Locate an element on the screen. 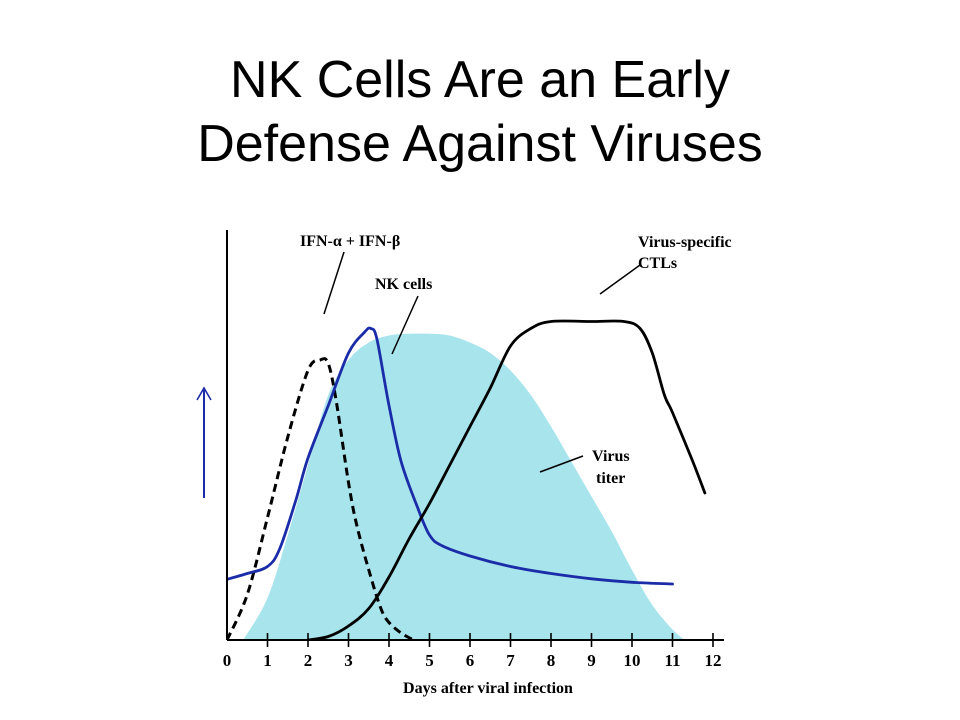 Image resolution: width=960 pixels, height=720 pixels. annotation-ctl-label-line-2: CTLs is located at coordinates (657, 263).